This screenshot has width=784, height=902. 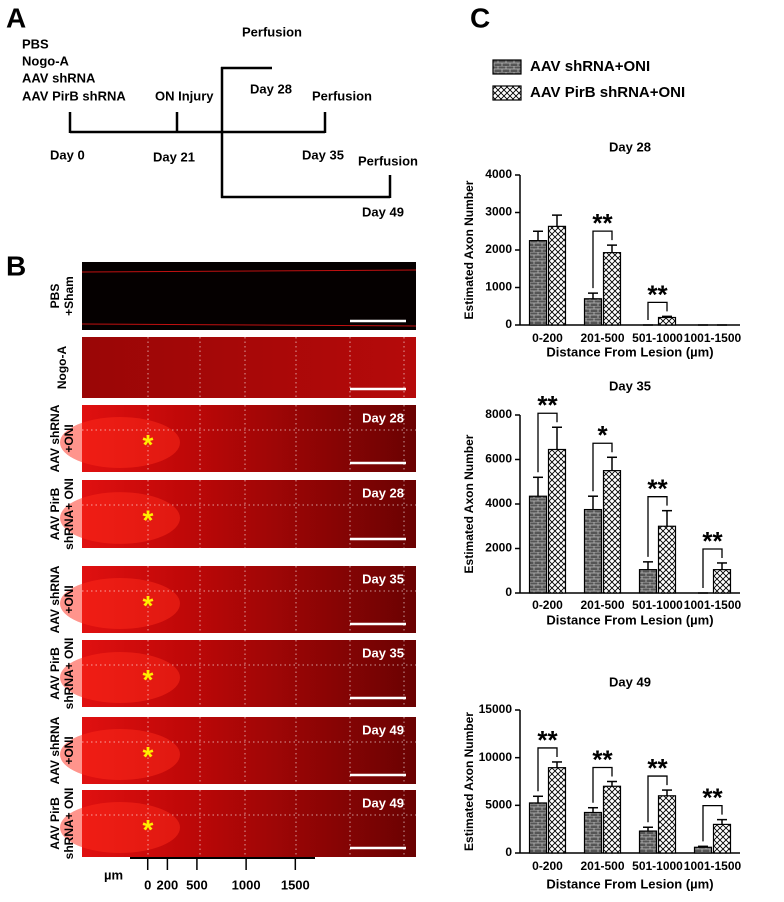 What do you see at coordinates (295, 884) in the screenshot?
I see `scale-tick-label: 1500` at bounding box center [295, 884].